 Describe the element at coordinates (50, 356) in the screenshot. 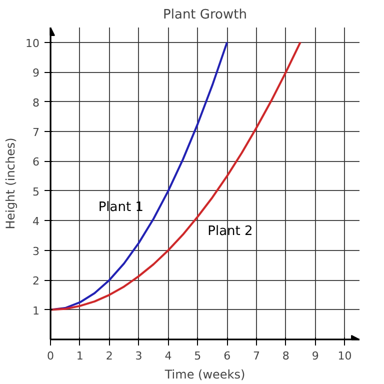

I see `x-tick-label: 0` at that location.